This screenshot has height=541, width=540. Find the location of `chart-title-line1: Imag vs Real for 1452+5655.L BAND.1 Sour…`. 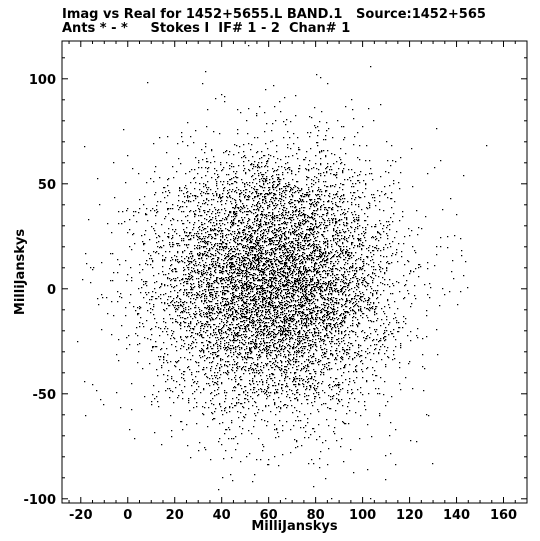

chart-title-line1: Imag vs Real for 1452+5655.L BAND.1 Sour… is located at coordinates (274, 14).